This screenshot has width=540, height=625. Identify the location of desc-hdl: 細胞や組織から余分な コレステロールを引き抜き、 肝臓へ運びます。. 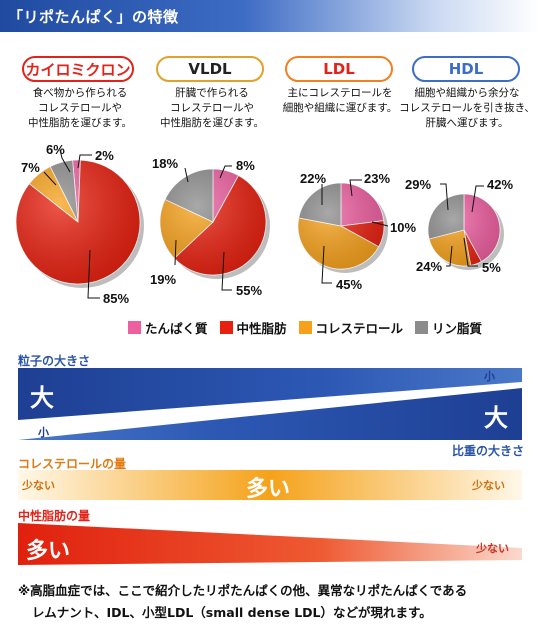
(467, 108).